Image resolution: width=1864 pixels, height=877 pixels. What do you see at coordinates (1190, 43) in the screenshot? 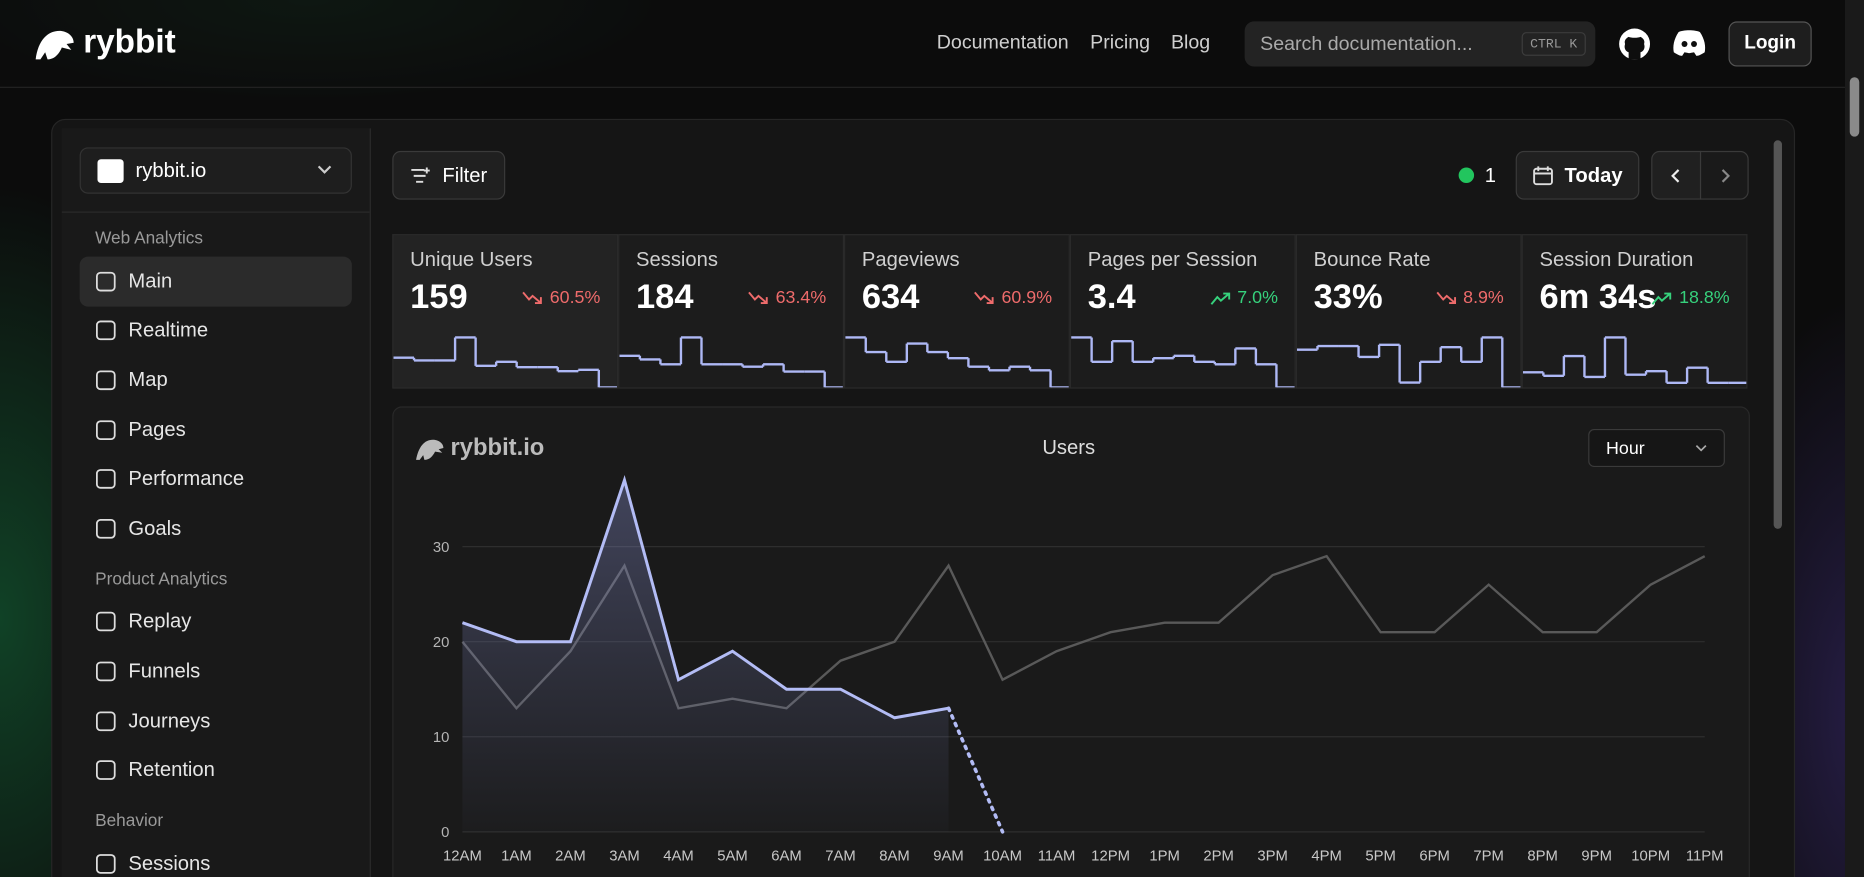
I see `nav-link: Blog` at bounding box center [1190, 43].